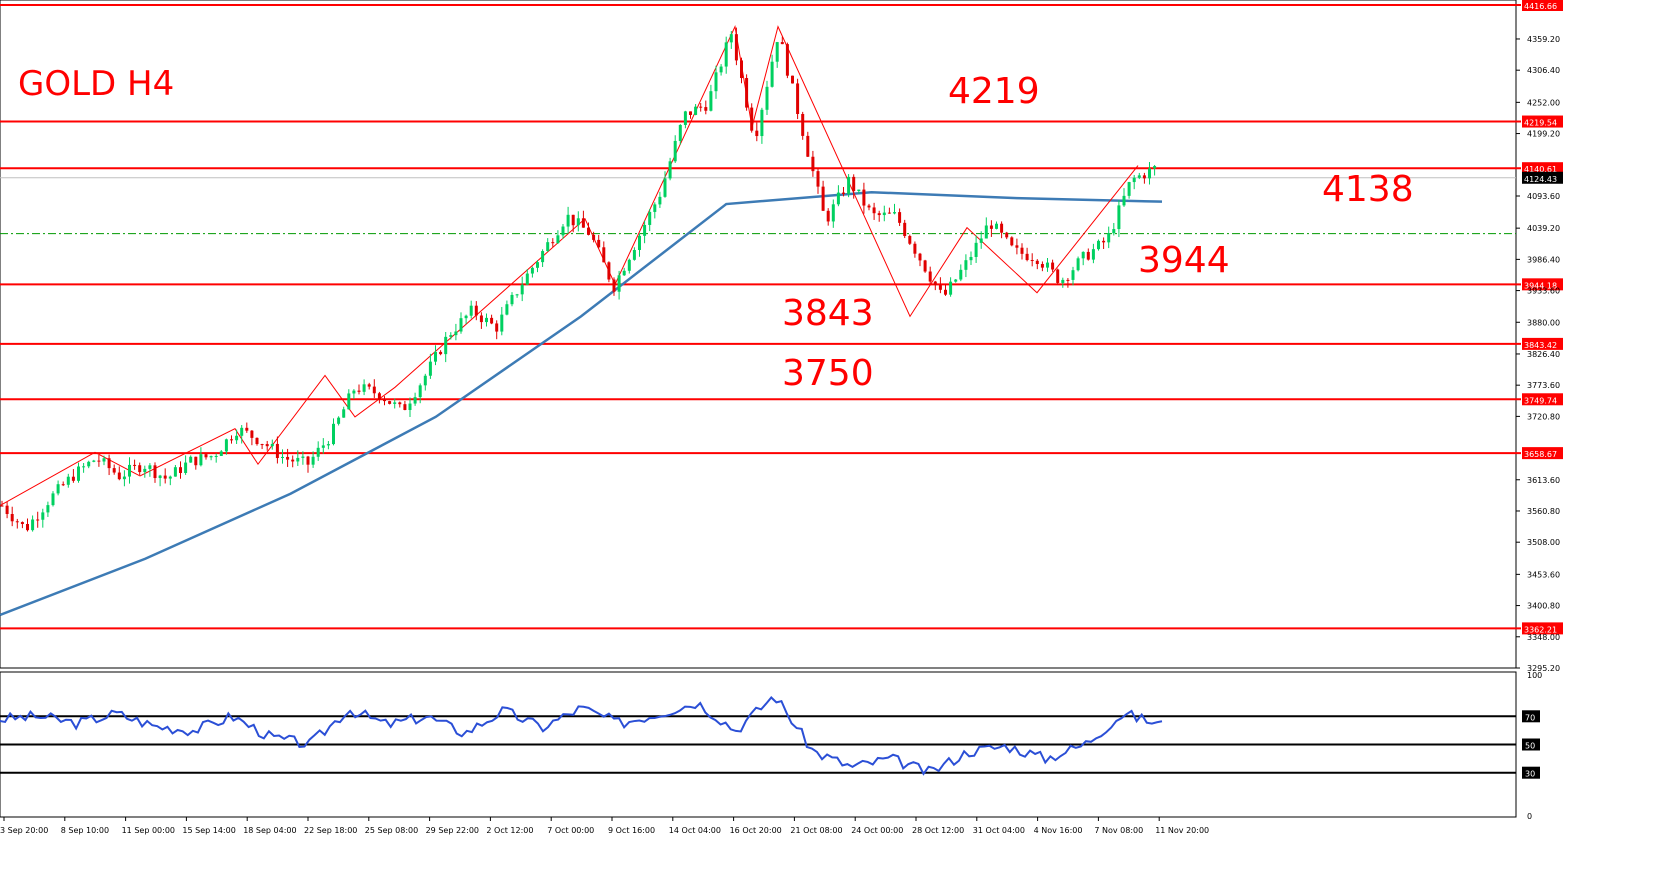 Image resolution: width=1658 pixels, height=896 pixels. I want to click on level-label: 3362.21, so click(1540, 629).